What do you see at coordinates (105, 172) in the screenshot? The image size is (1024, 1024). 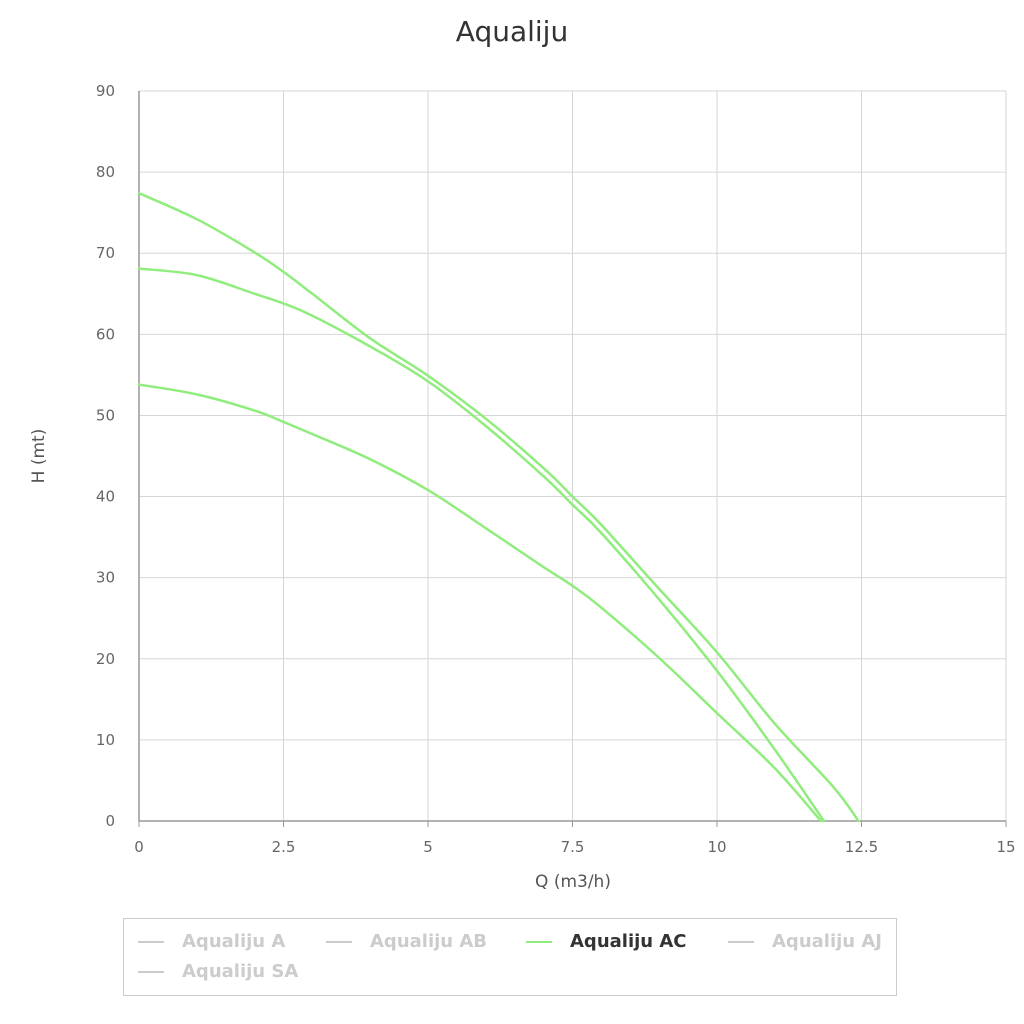 I see `y-tick-label: 80` at bounding box center [105, 172].